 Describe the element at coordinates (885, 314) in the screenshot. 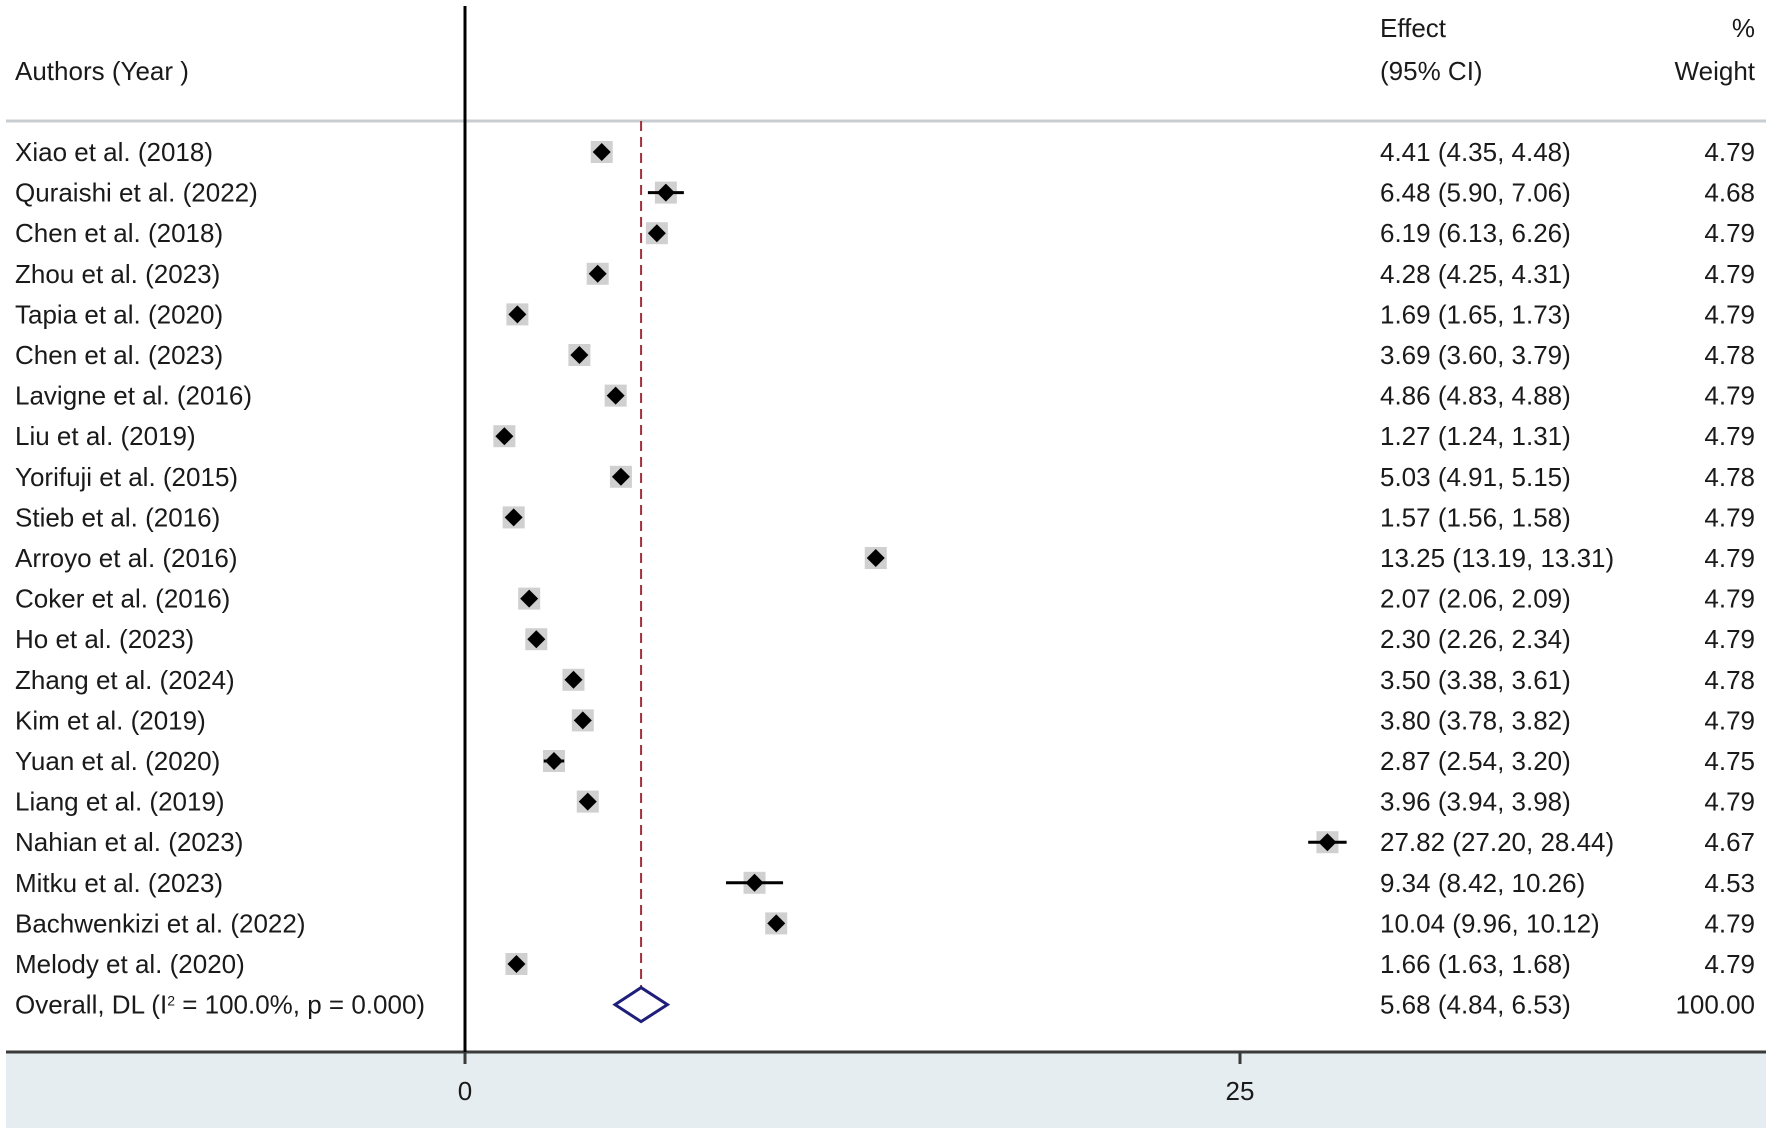

I see `study-row: Tapia et al. (2020) 1.69 (1.65, 1.73) 4.79` at that location.